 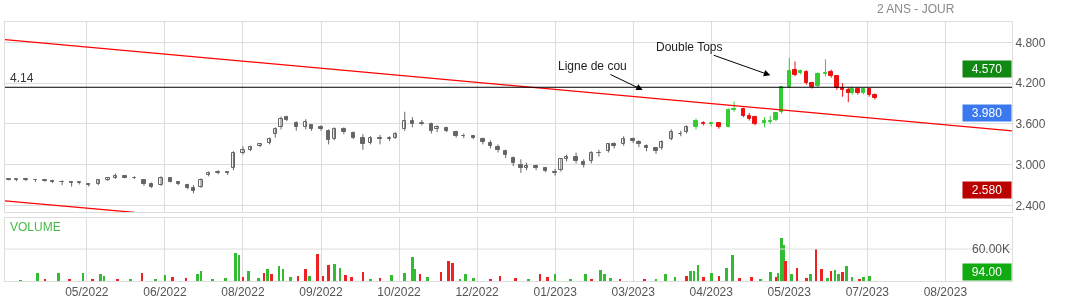 I want to click on annotation: 3.980, so click(x=987, y=113).